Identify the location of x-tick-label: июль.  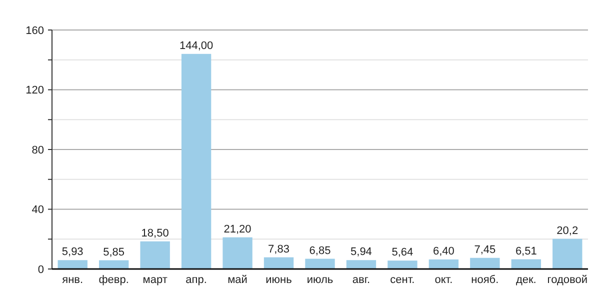
(320, 280).